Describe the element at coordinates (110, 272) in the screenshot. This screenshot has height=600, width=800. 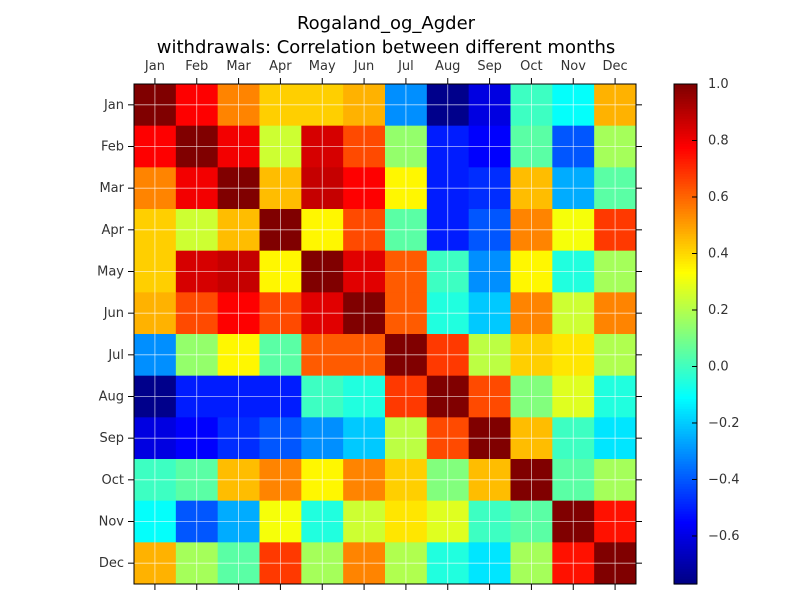
I see `y-tick-label: May` at that location.